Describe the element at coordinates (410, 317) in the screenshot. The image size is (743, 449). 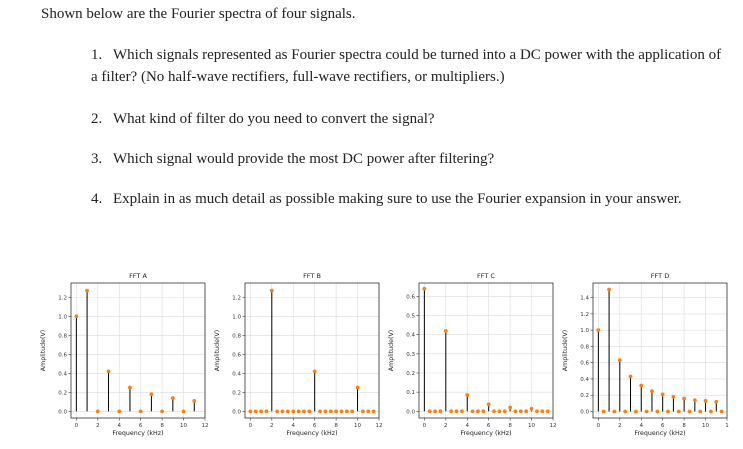
I see `y-tick-label: 0.5` at that location.